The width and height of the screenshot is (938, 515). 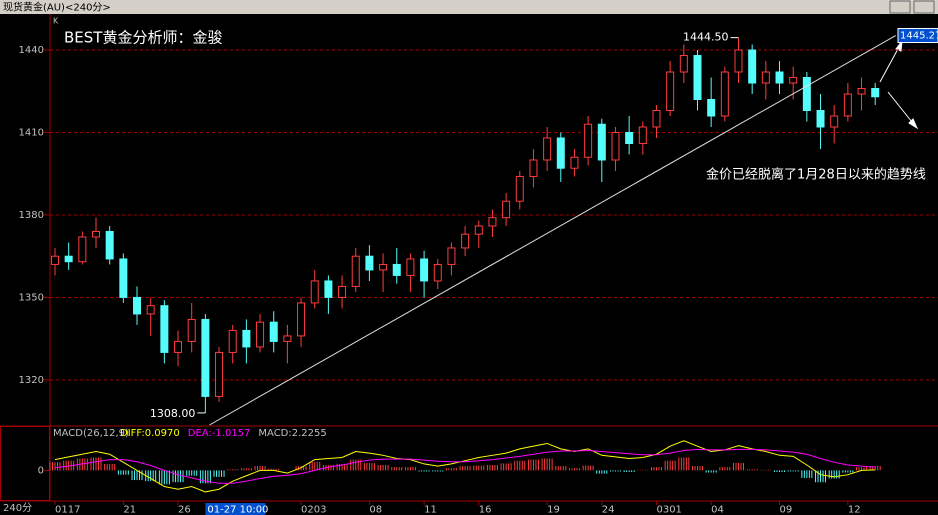 What do you see at coordinates (129, 510) in the screenshot?
I see `x-tick-label: 21` at bounding box center [129, 510].